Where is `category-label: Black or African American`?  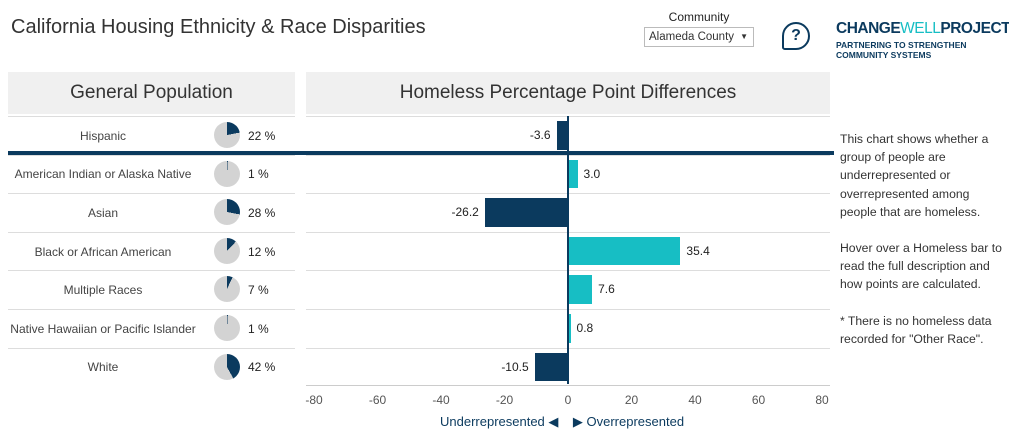
category-label: Black or African American is located at coordinates (103, 251).